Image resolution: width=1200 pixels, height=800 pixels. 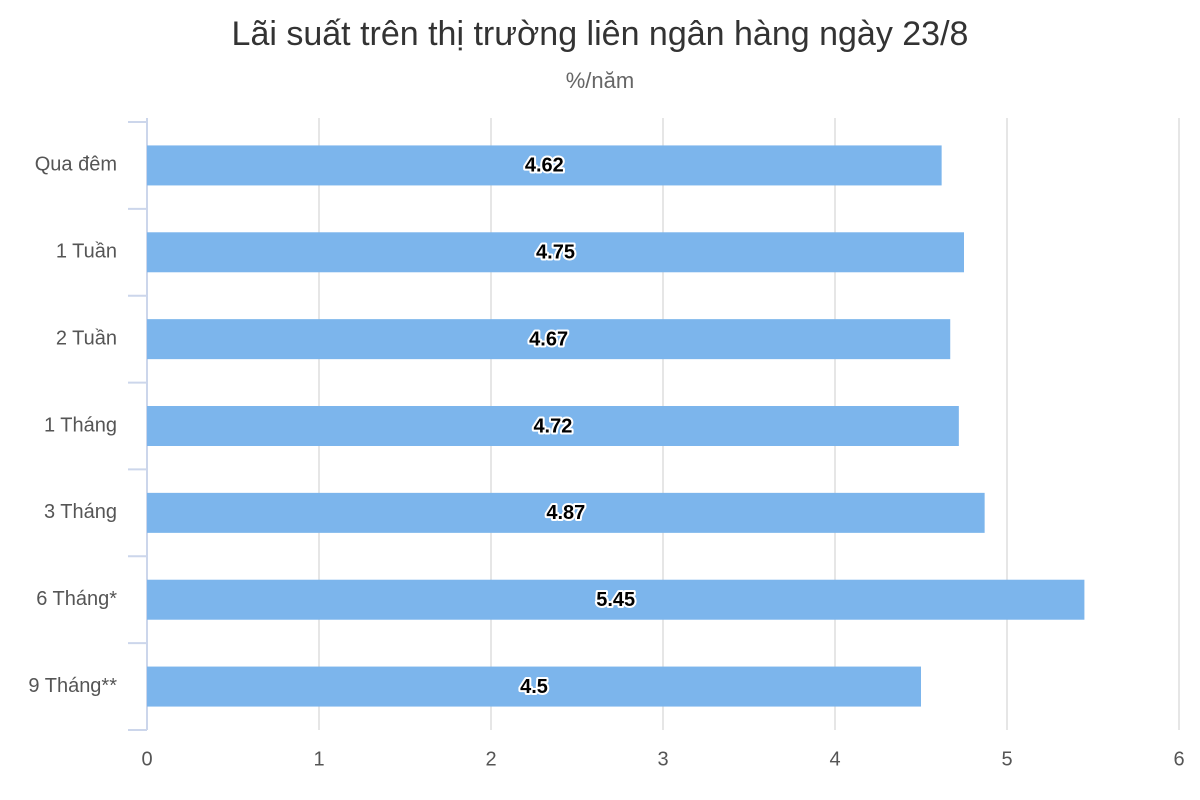 What do you see at coordinates (662, 759) in the screenshot?
I see `x-tick-label: 3` at bounding box center [662, 759].